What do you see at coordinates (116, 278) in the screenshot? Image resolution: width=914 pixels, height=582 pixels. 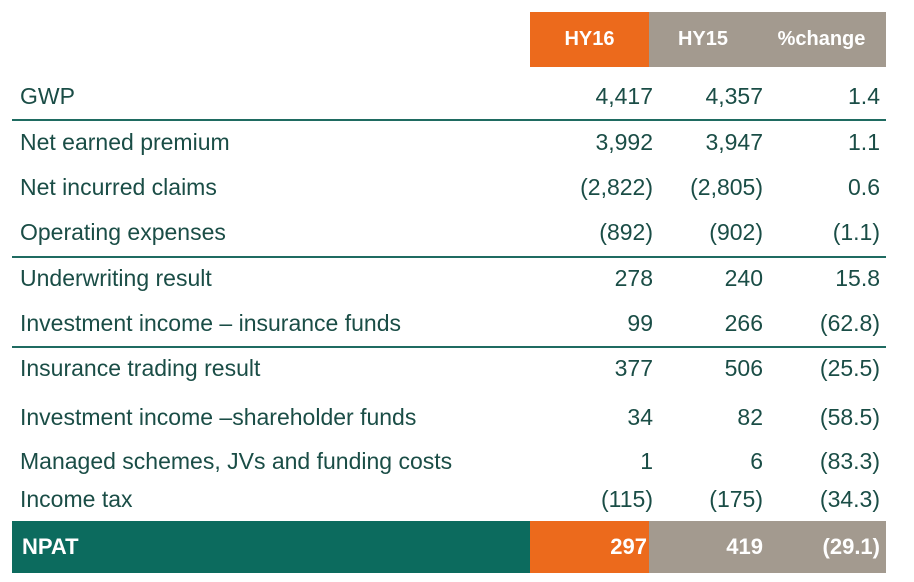 I see `row-label: Underwriting result` at bounding box center [116, 278].